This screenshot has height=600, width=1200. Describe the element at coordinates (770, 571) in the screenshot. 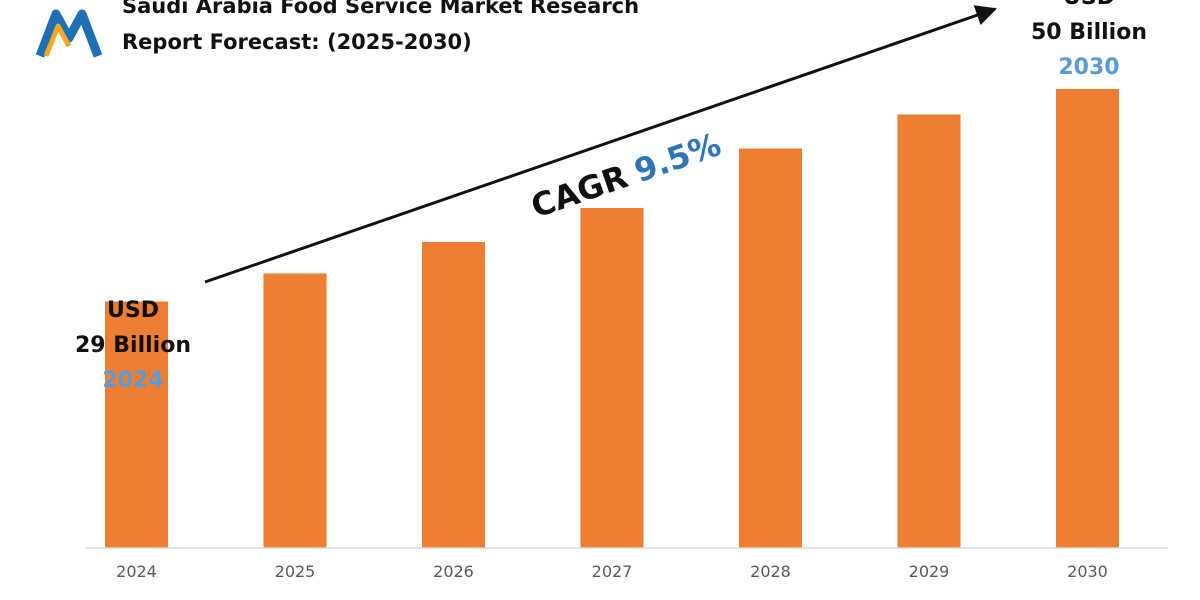

I see `x-tick-label-2028: 2028` at that location.